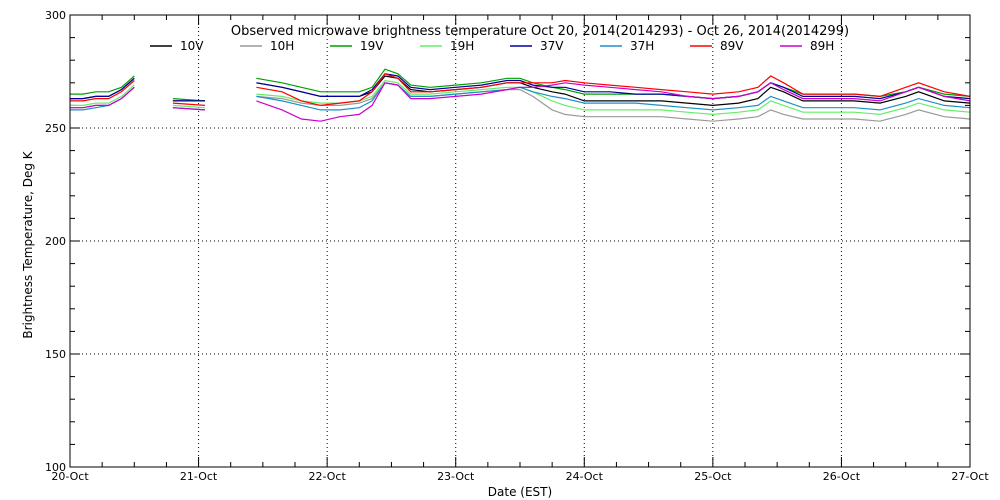 The width and height of the screenshot is (1000, 500). I want to click on x-tick-label: 24-Oct, so click(585, 476).